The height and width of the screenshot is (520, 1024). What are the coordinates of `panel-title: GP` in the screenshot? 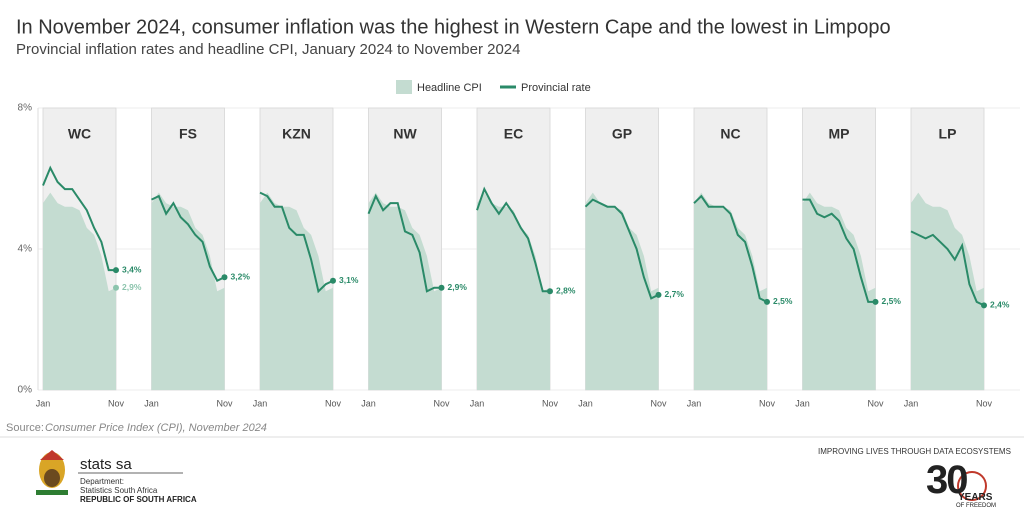 It's located at (622, 134).